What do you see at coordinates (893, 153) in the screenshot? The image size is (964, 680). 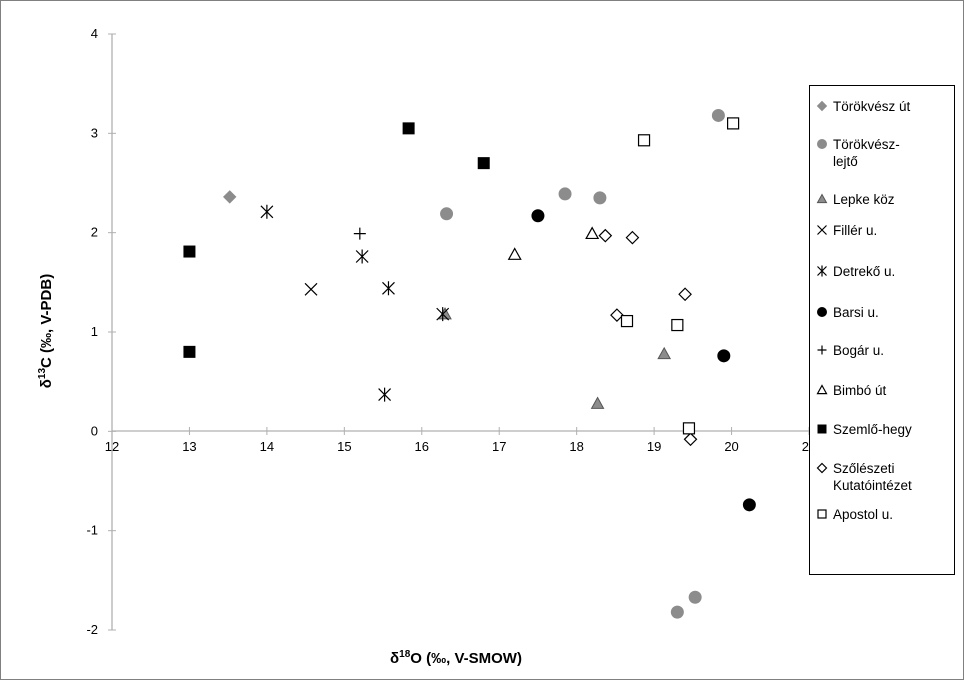 I see `legend-label: Törökvész-lejtő` at bounding box center [893, 153].